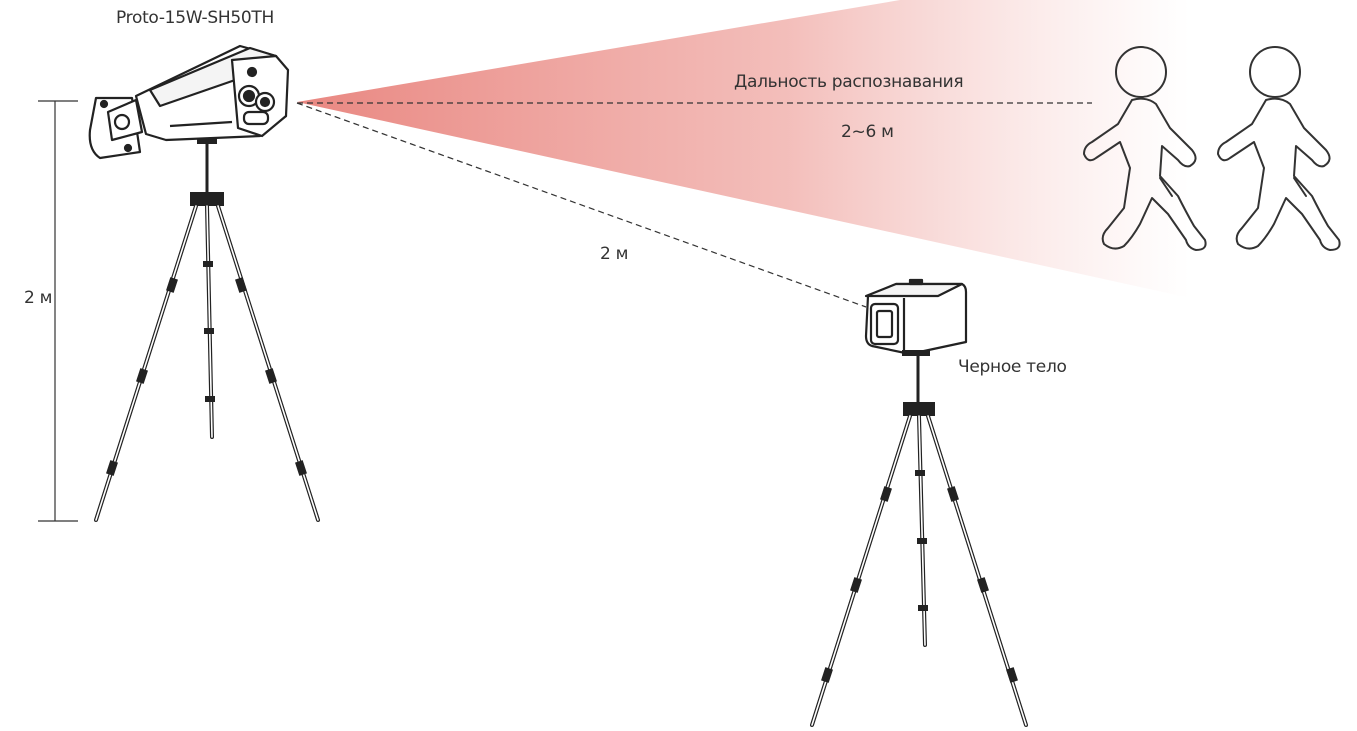  What do you see at coordinates (867, 132) in the screenshot?
I see `recognition-range-value: 2~6 м` at bounding box center [867, 132].